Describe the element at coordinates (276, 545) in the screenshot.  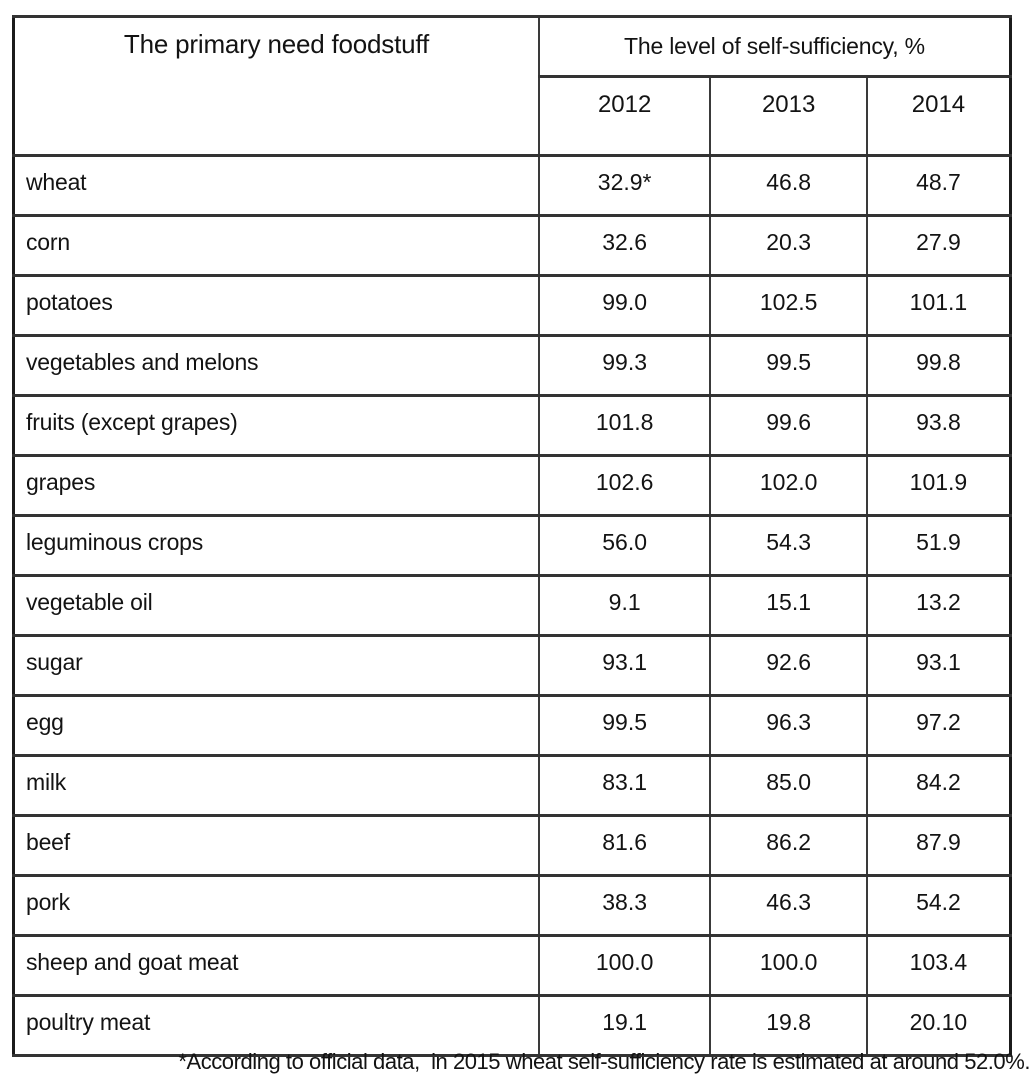
I see `foodstuff-cell: leguminous crops` at that location.